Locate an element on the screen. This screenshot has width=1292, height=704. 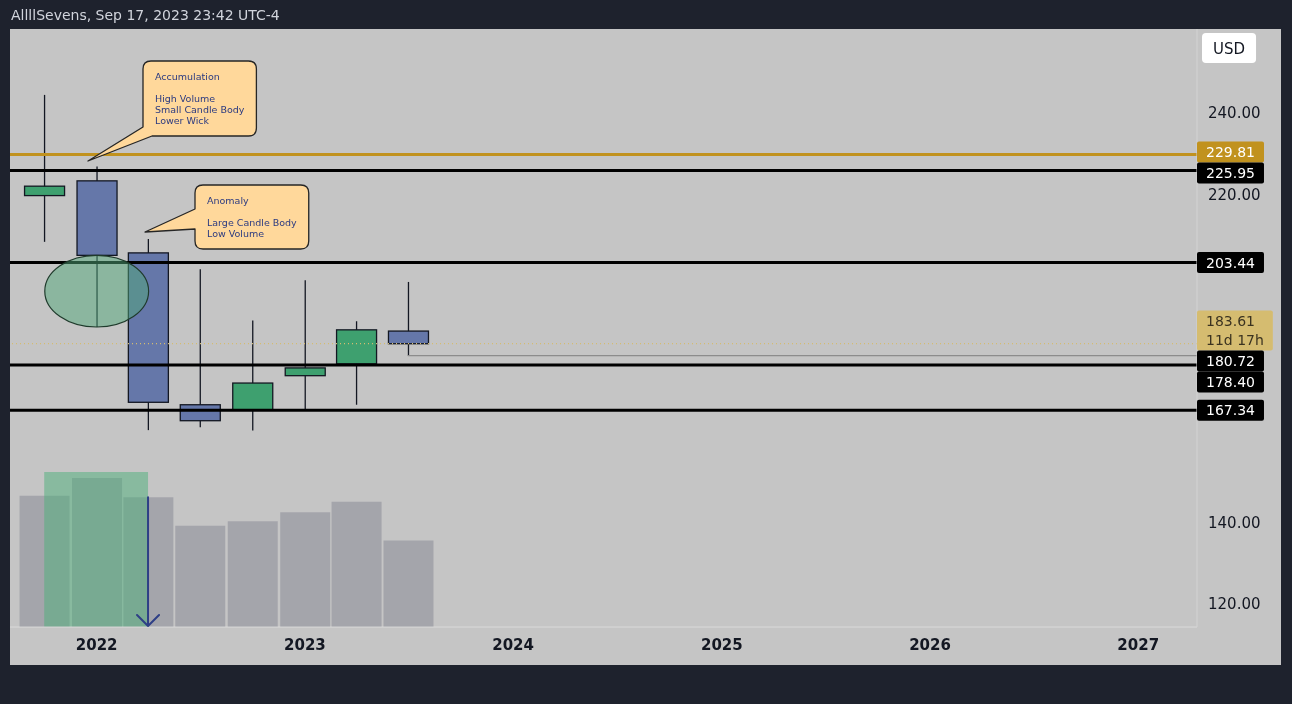
ref-line-label: 183.61 11d 17h is located at coordinates (1235, 331).